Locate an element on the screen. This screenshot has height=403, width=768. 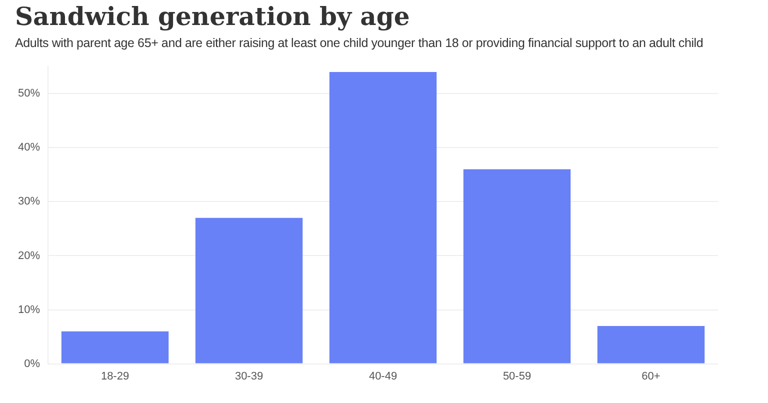
y-tick-label: 10% is located at coordinates (29, 310).